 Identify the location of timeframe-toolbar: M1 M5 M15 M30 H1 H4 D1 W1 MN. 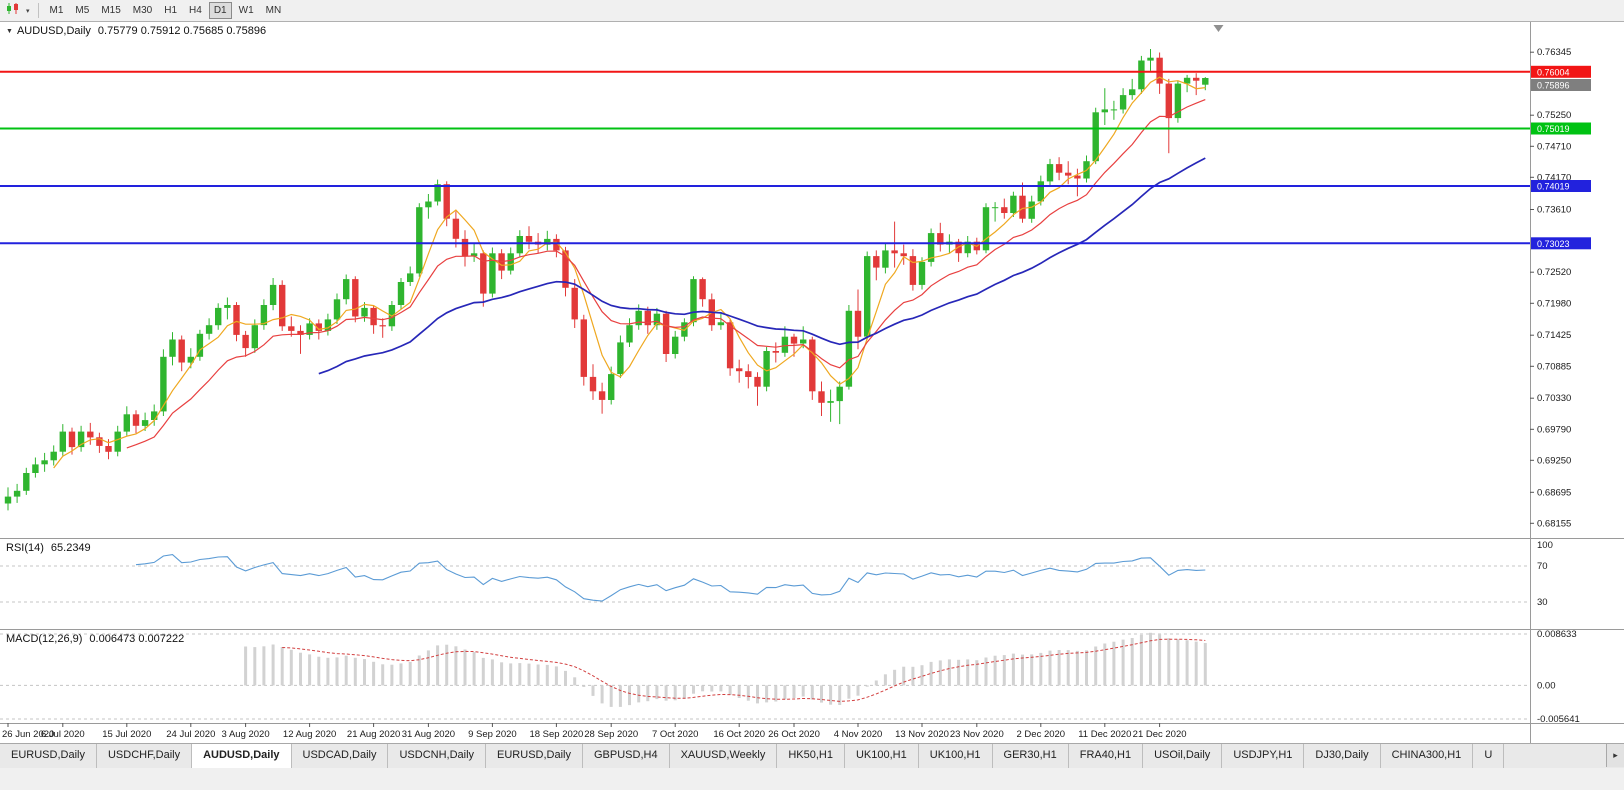
(166, 10).